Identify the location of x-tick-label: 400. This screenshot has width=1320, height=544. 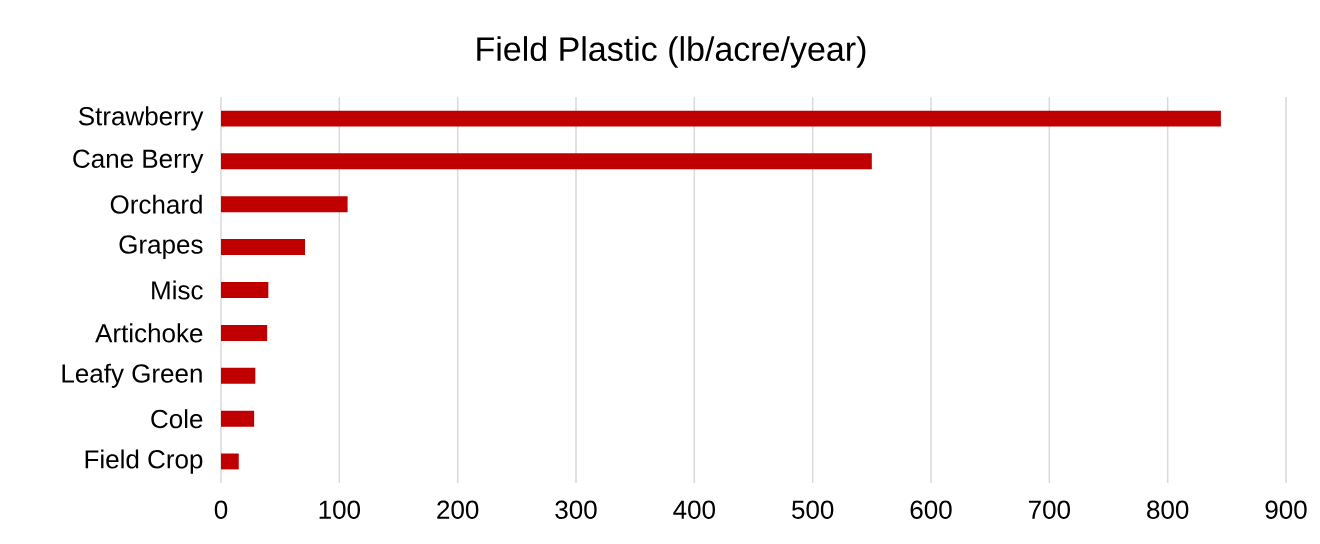
(694, 509).